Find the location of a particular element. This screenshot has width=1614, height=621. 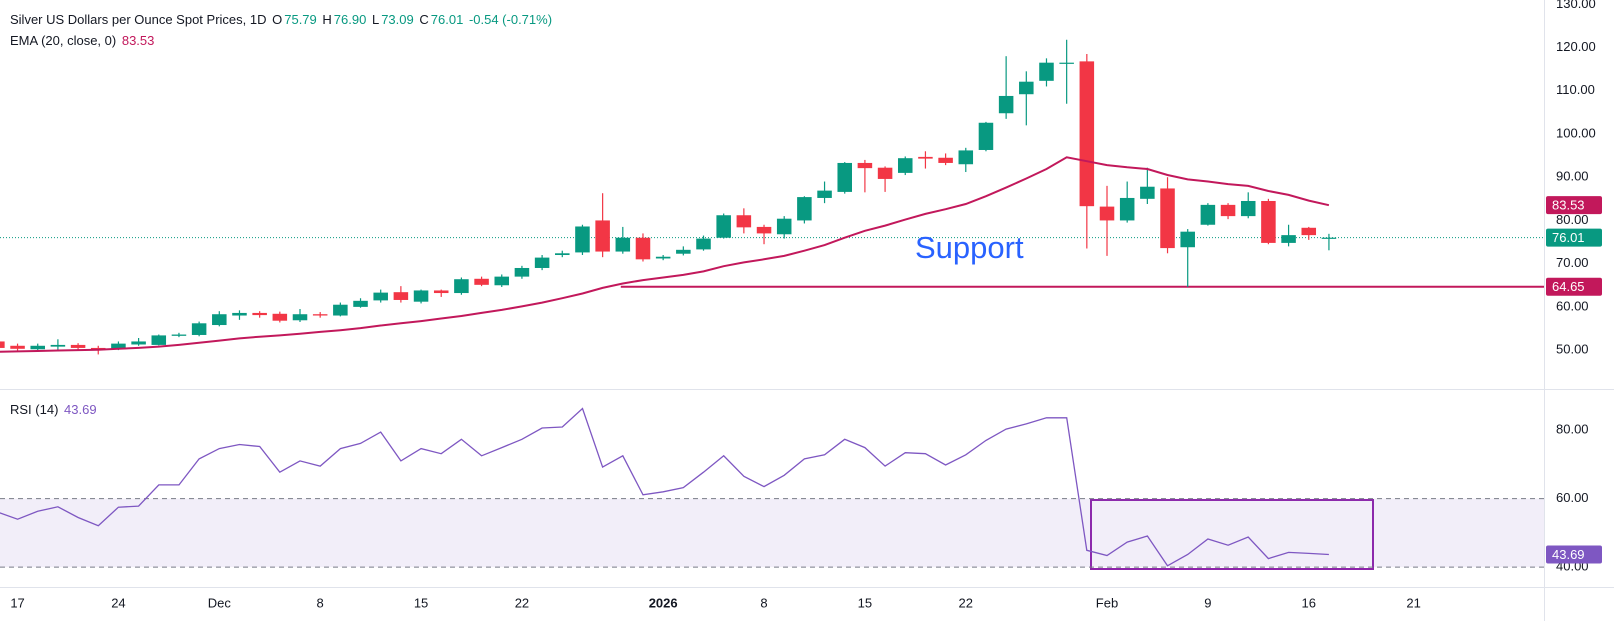

ema-name: EMA (20, close, 0) is located at coordinates (63, 40).